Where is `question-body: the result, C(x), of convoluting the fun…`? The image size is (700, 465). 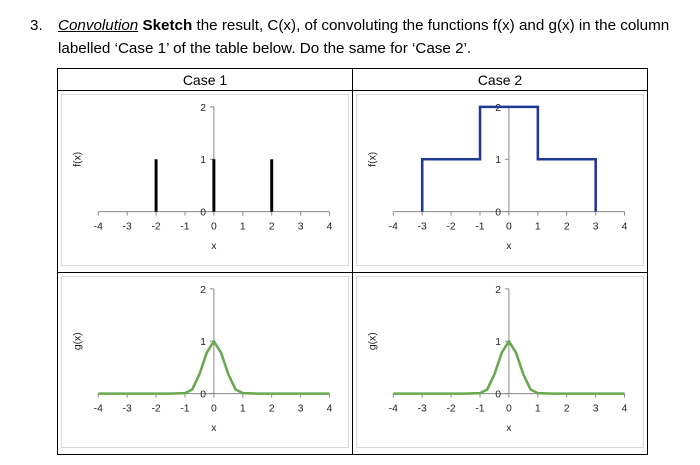
question-body: the result, C(x), of convoluting the fun… is located at coordinates (364, 37).